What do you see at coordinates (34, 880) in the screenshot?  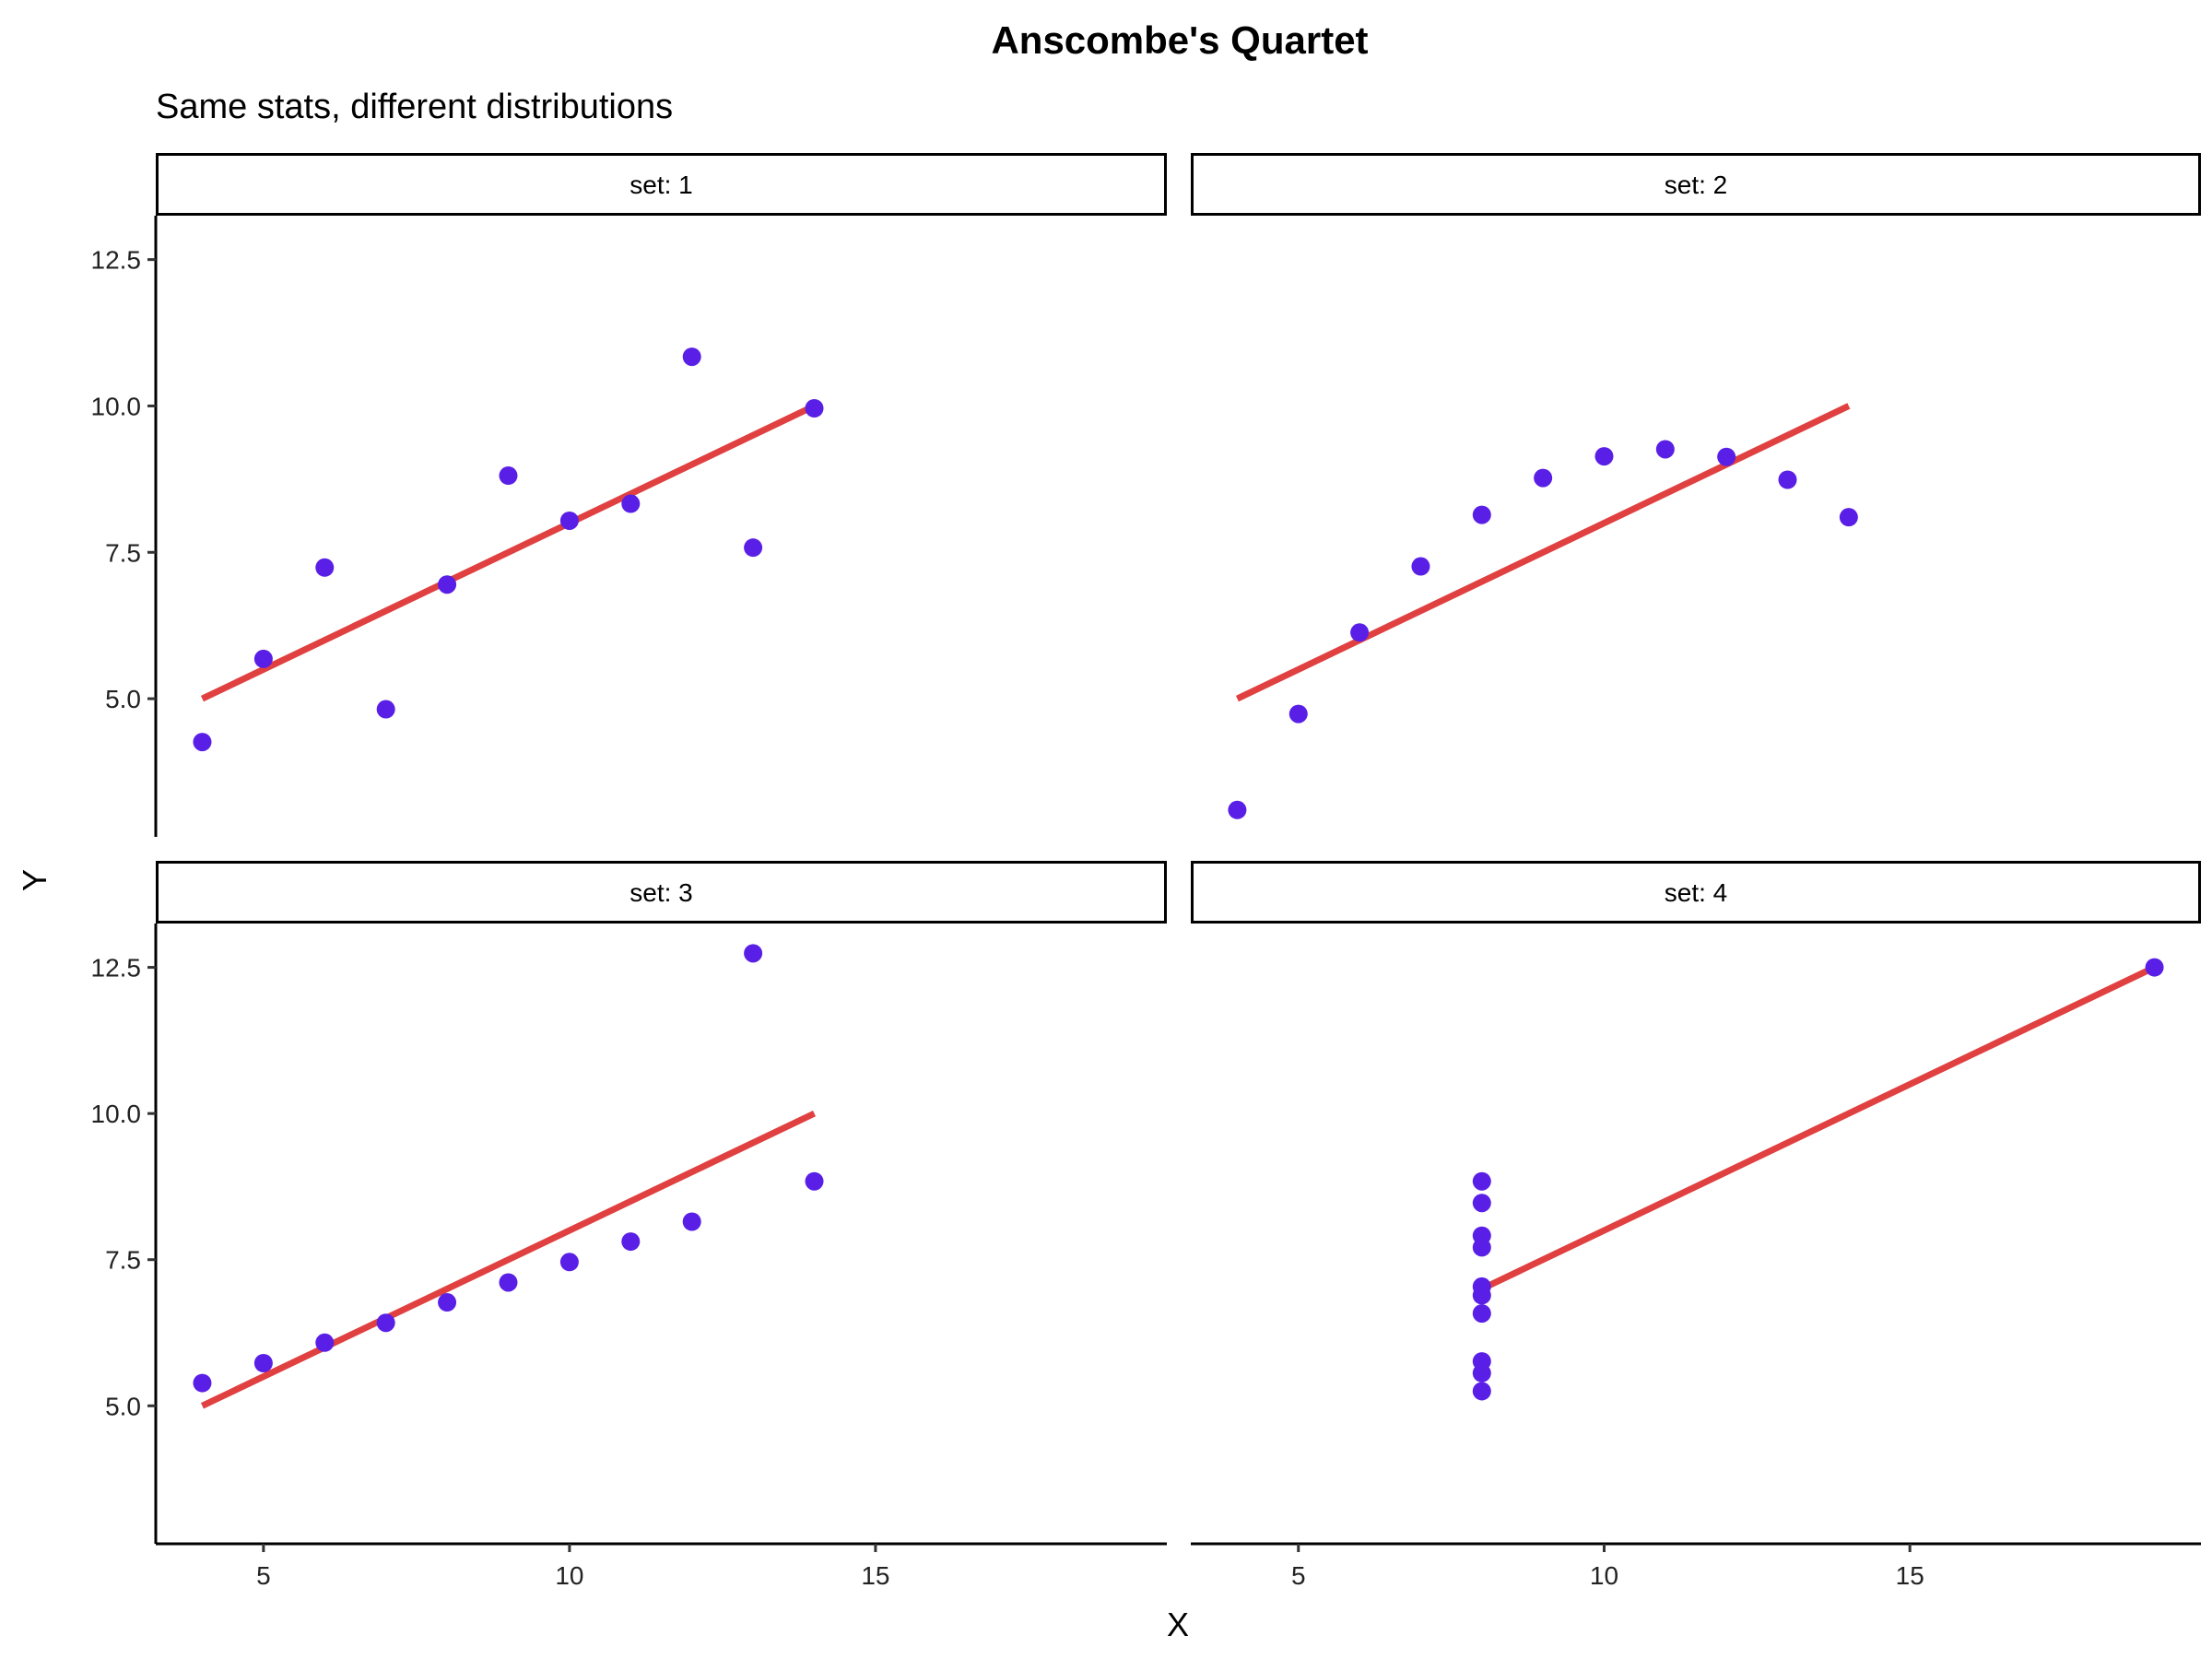 I see `y-axis-title: Y` at bounding box center [34, 880].